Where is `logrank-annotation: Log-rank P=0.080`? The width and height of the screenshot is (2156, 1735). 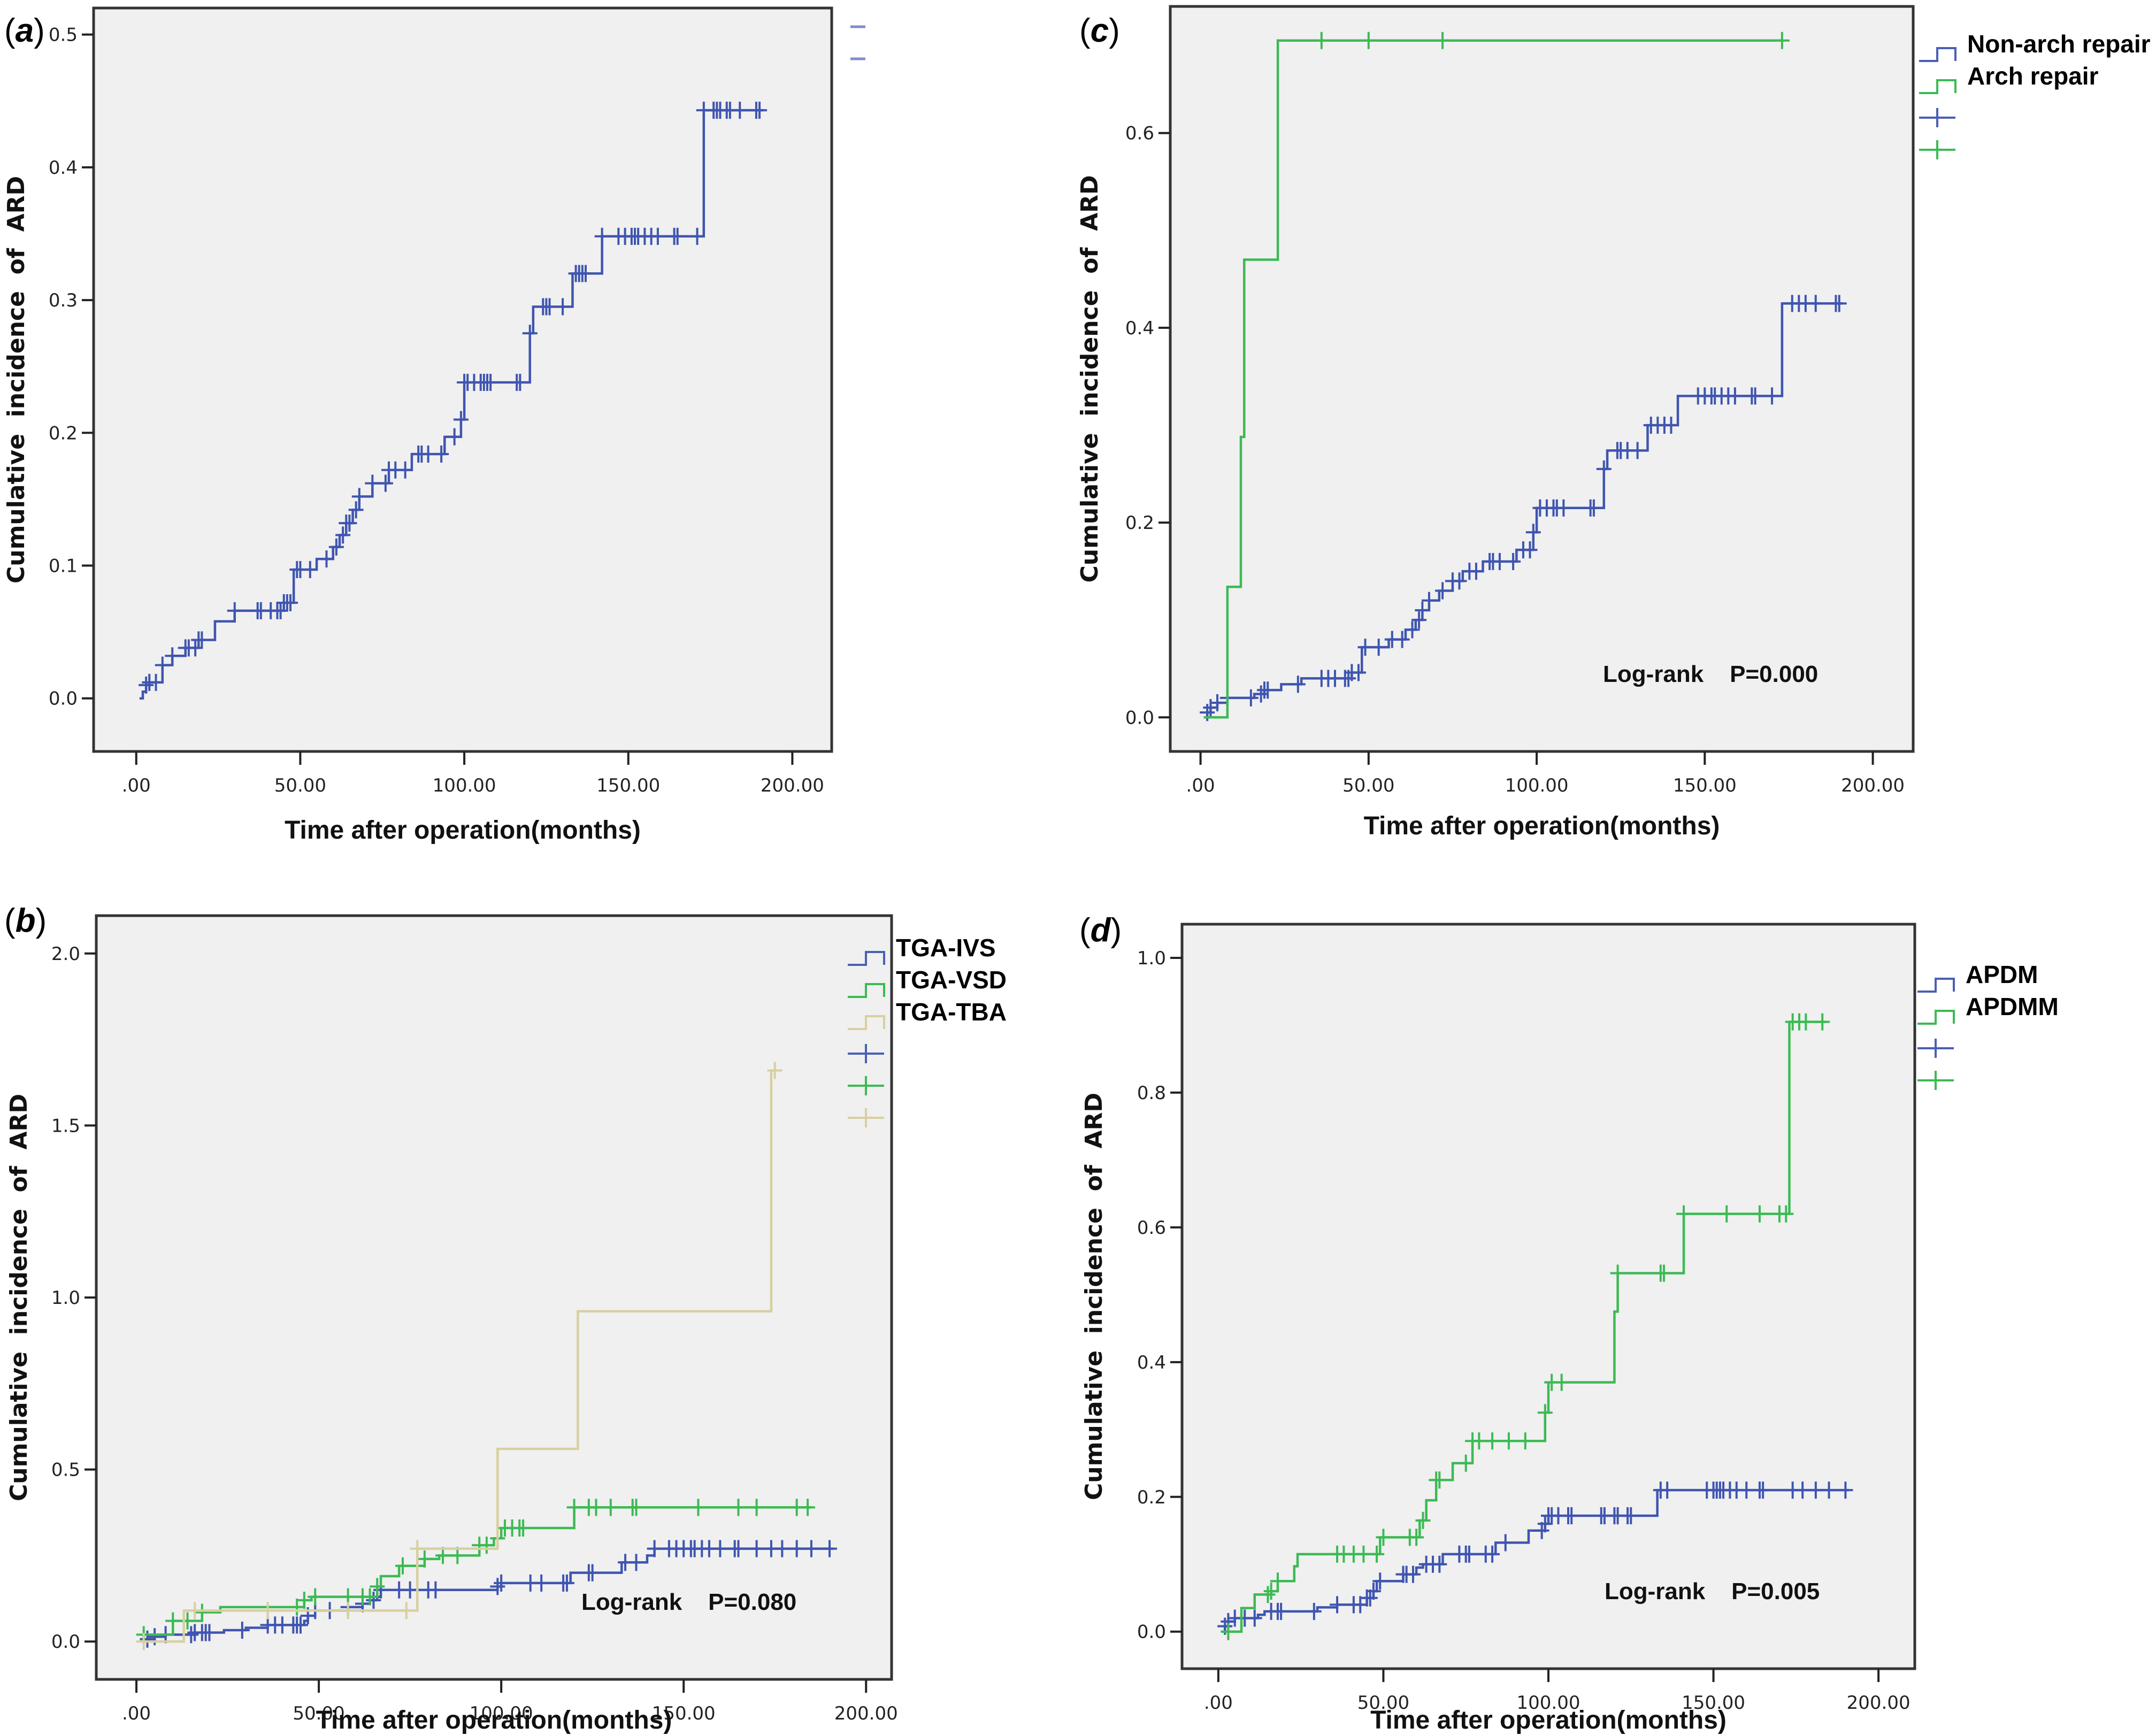
logrank-annotation: Log-rank P=0.080 is located at coordinates (688, 1602).